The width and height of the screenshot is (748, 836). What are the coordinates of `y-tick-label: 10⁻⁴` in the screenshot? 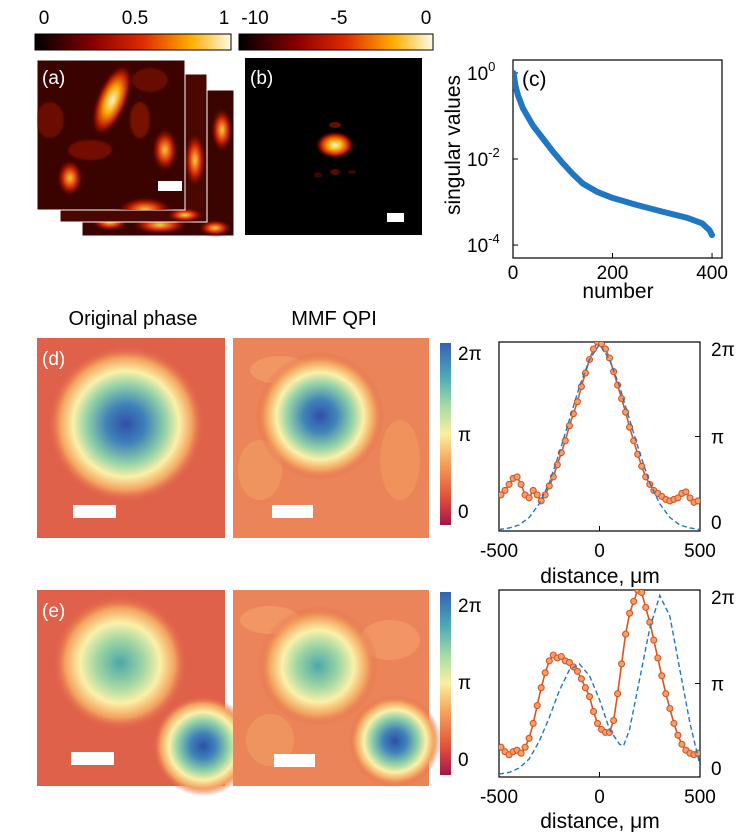 It's located at (483, 244).